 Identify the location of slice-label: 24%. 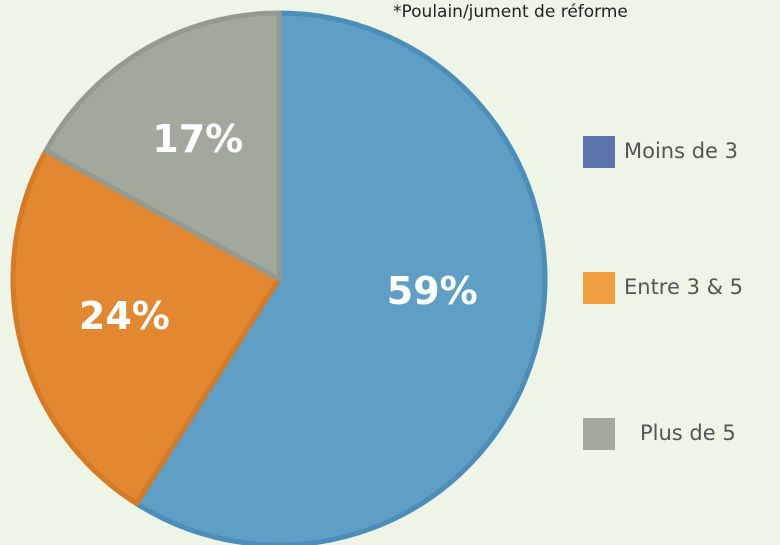
(124, 316).